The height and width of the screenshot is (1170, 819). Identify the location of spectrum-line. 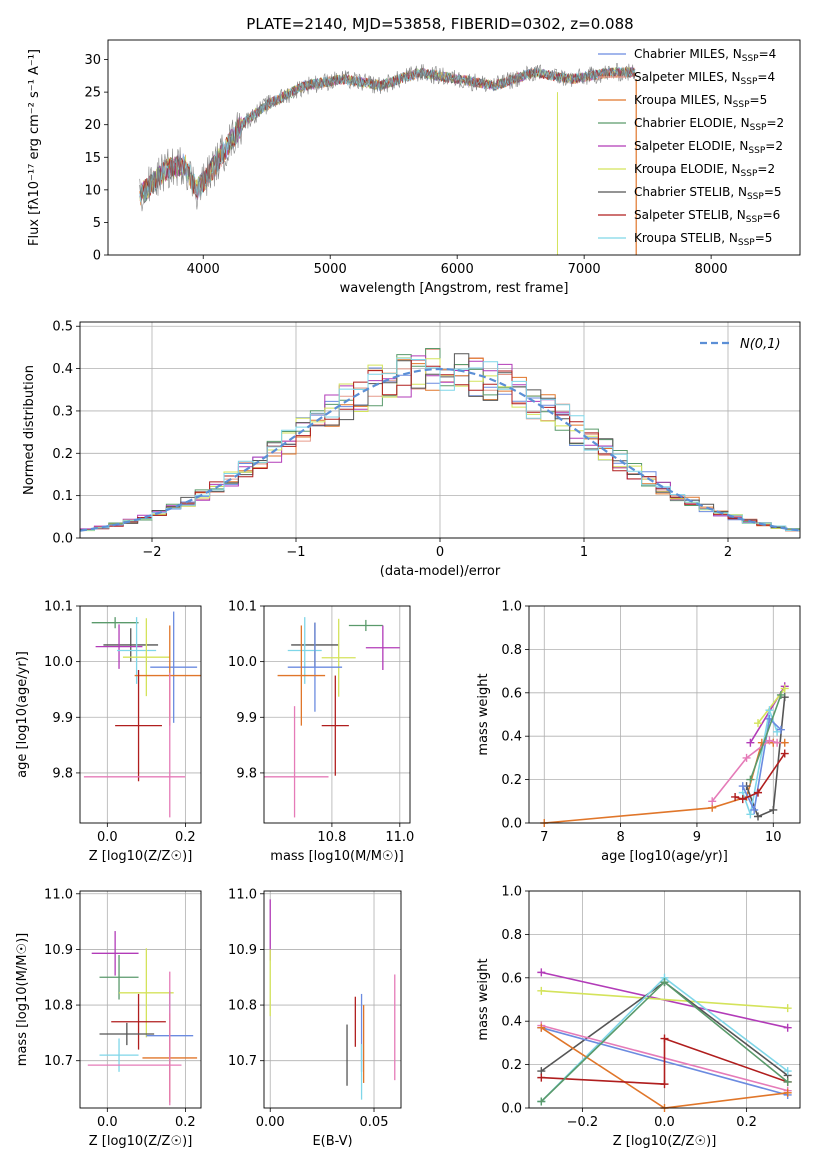
(387, 135).